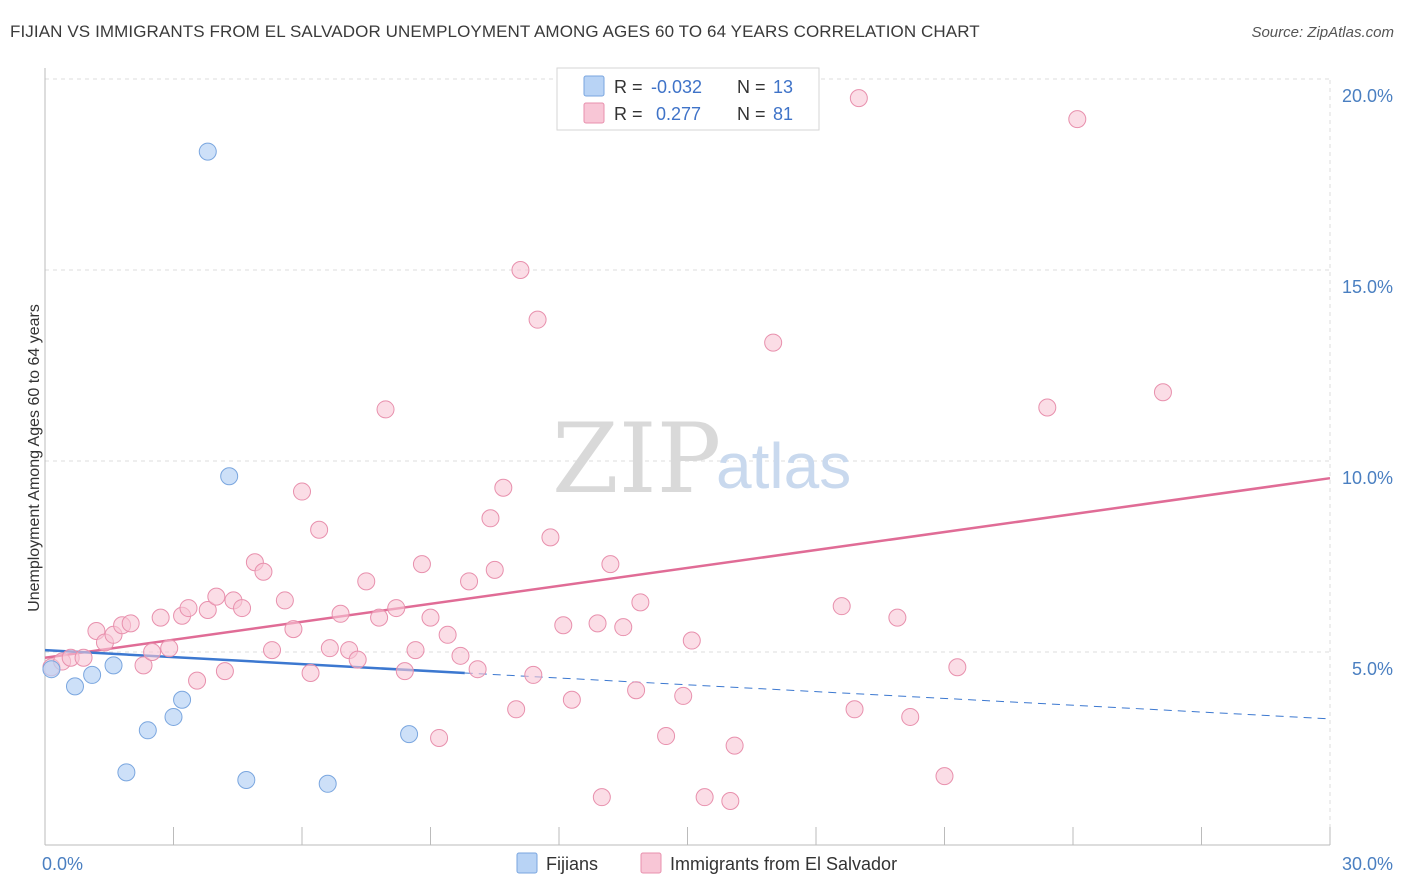 Image resolution: width=1406 pixels, height=892 pixels. Describe the element at coordinates (1367, 864) in the screenshot. I see `x-tick-label-1: 30.0%` at that location.